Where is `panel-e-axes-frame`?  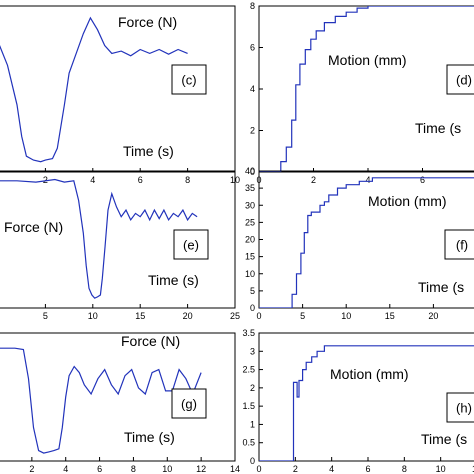 panel-e-axes-frame is located at coordinates (118, 239).